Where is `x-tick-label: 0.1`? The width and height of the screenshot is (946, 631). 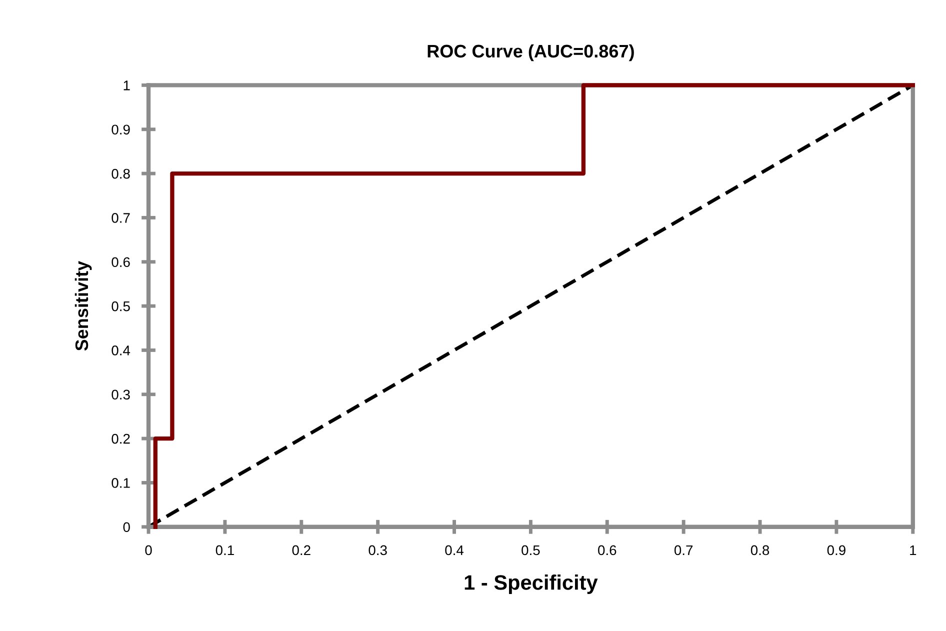
x-tick-label: 0.1 is located at coordinates (225, 550).